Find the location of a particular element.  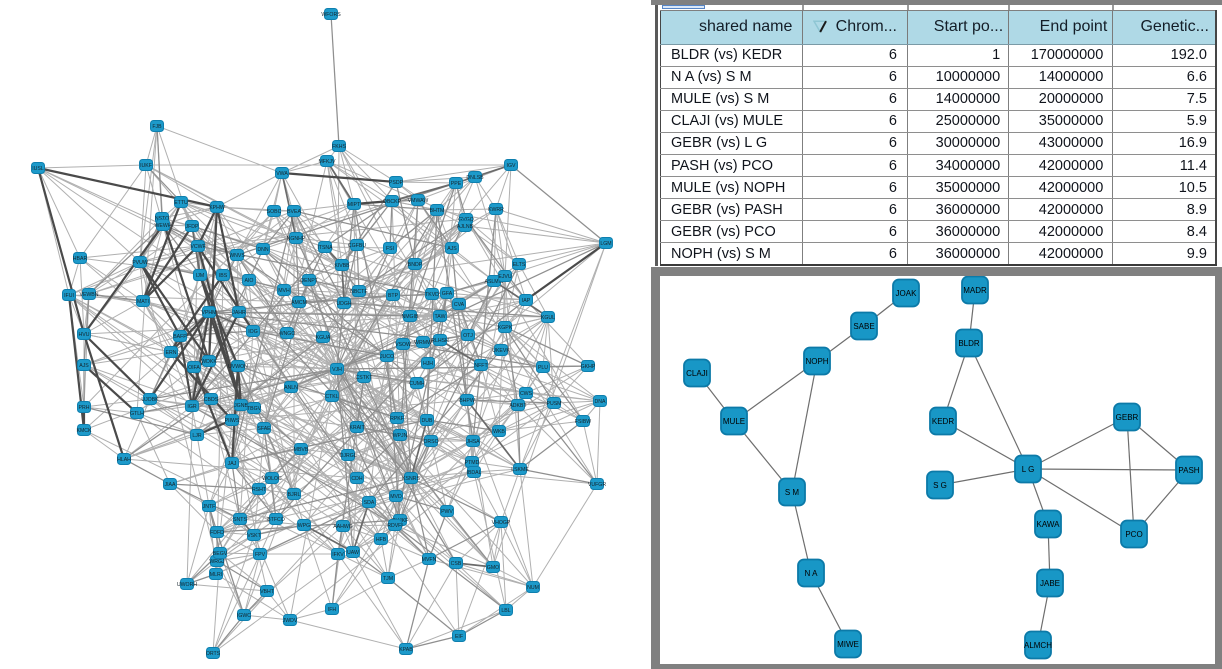

svg-text: AMCM is located at coordinates (299, 303).